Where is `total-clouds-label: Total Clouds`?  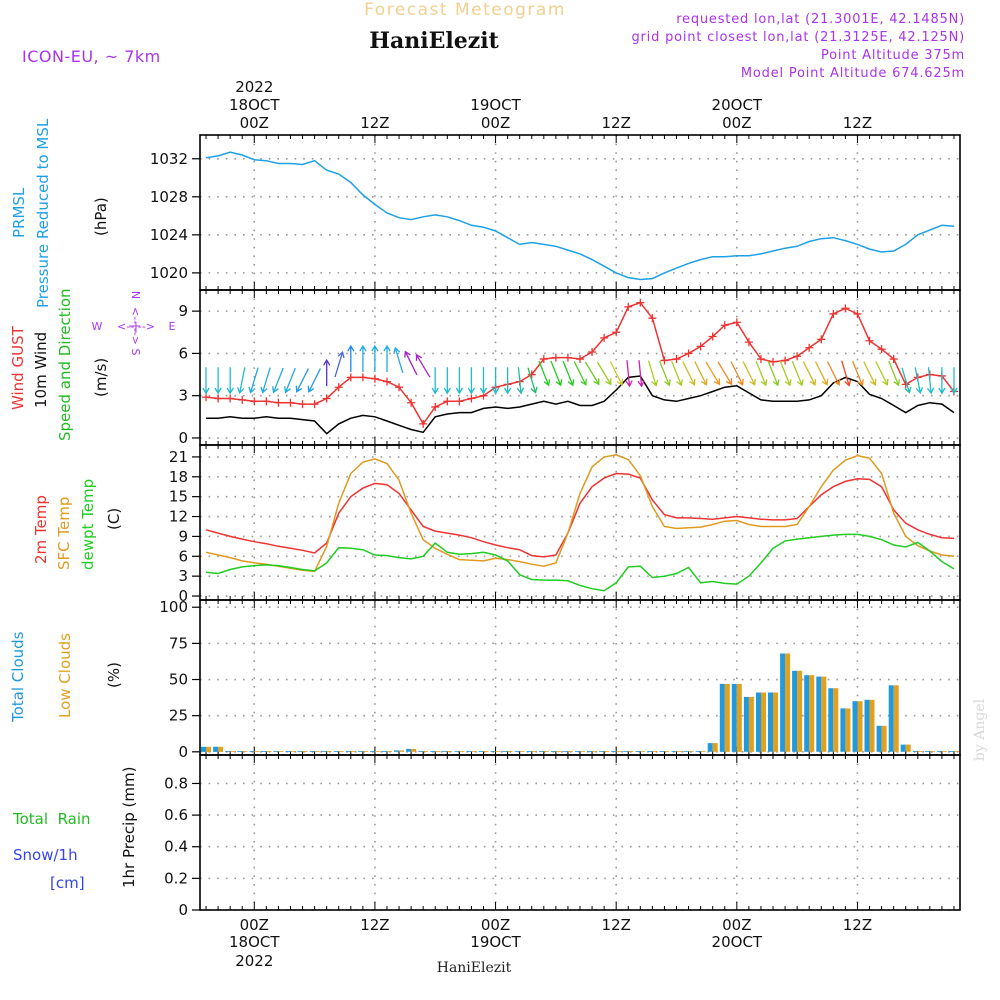 total-clouds-label: Total Clouds is located at coordinates (18, 677).